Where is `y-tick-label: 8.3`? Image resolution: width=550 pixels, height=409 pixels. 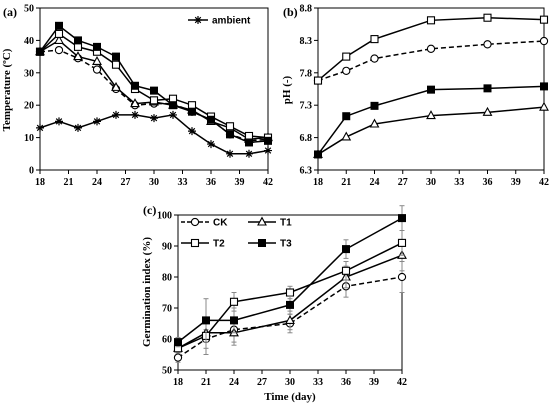
y-tick-label: 8.3 is located at coordinates (306, 41).